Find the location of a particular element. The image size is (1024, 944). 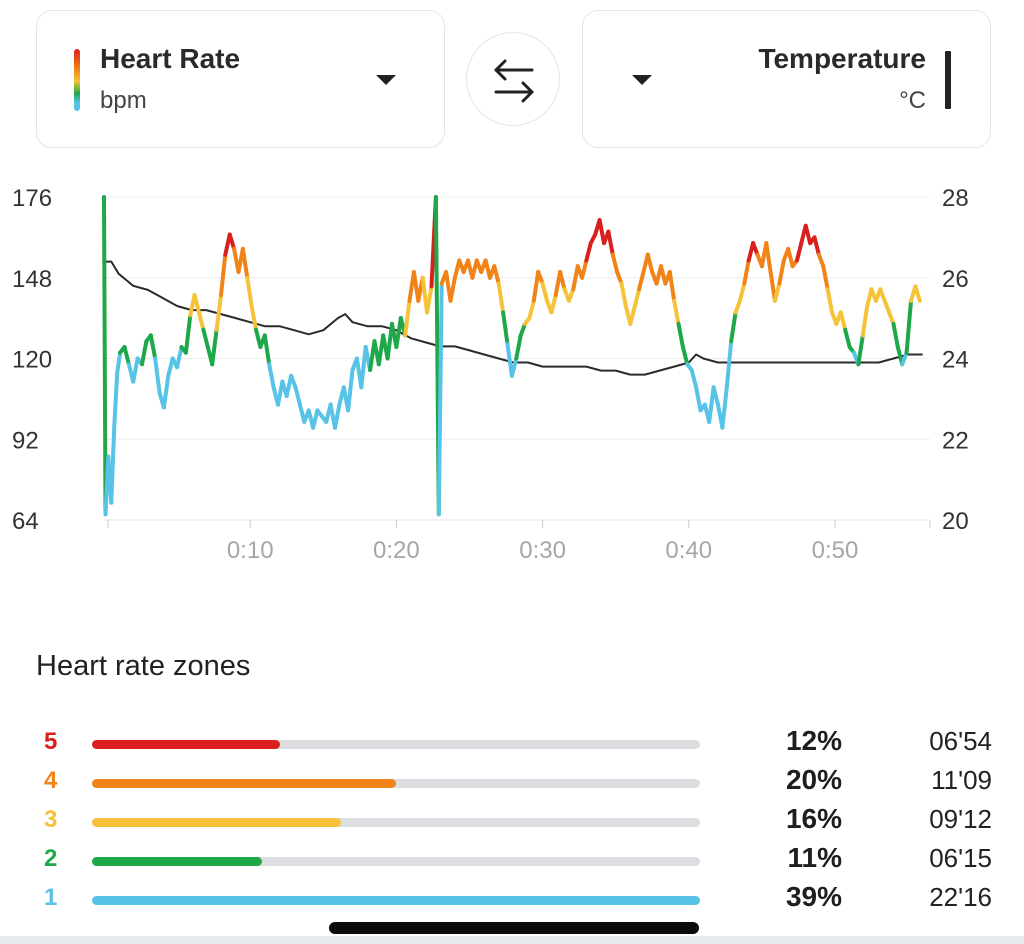

home-indicator is located at coordinates (514, 928).